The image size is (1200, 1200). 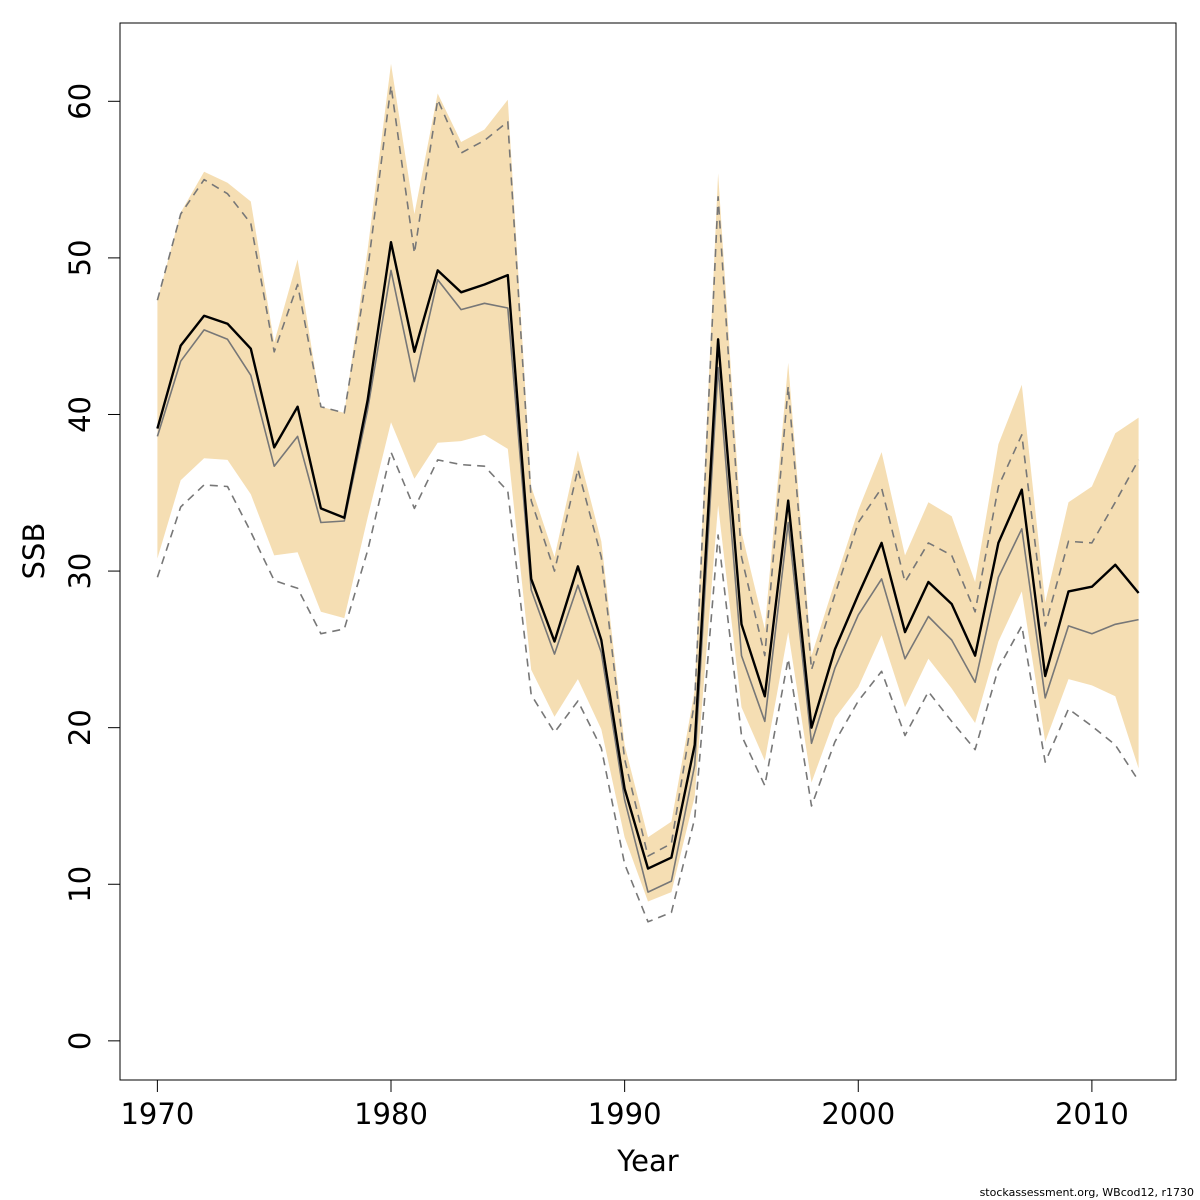 I want to click on x-axis-title: Year, so click(x=647, y=1161).